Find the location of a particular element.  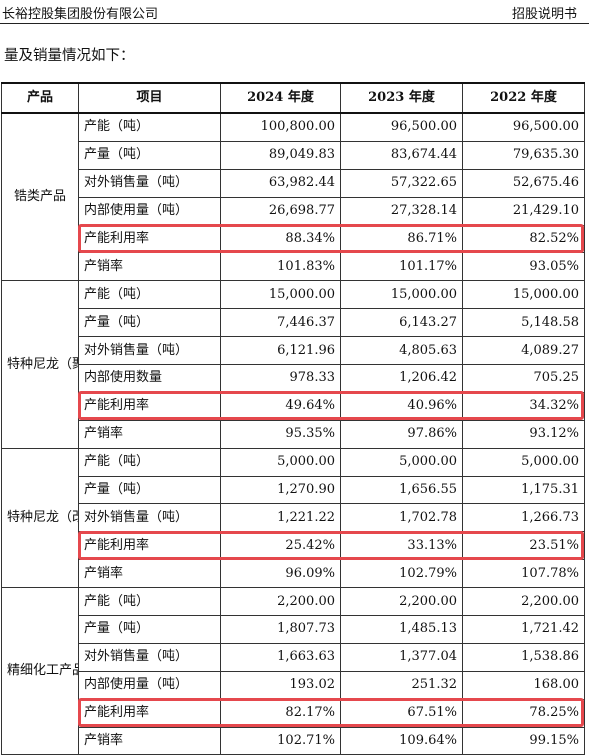

product-cell: 特种尼龙（聚合） is located at coordinates (40, 364).